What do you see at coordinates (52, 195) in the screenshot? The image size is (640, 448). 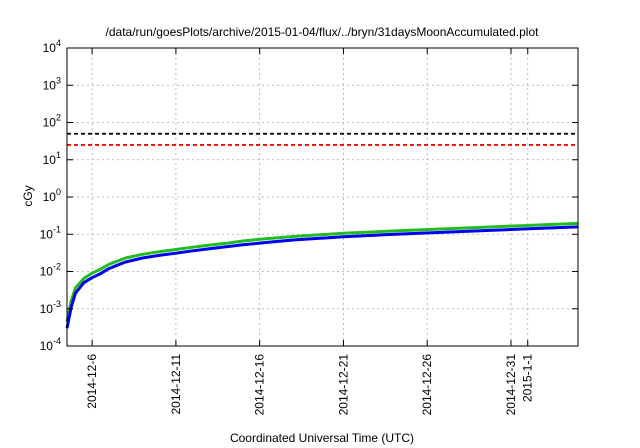 I see `y-tick-label: 10⁰` at bounding box center [52, 195].